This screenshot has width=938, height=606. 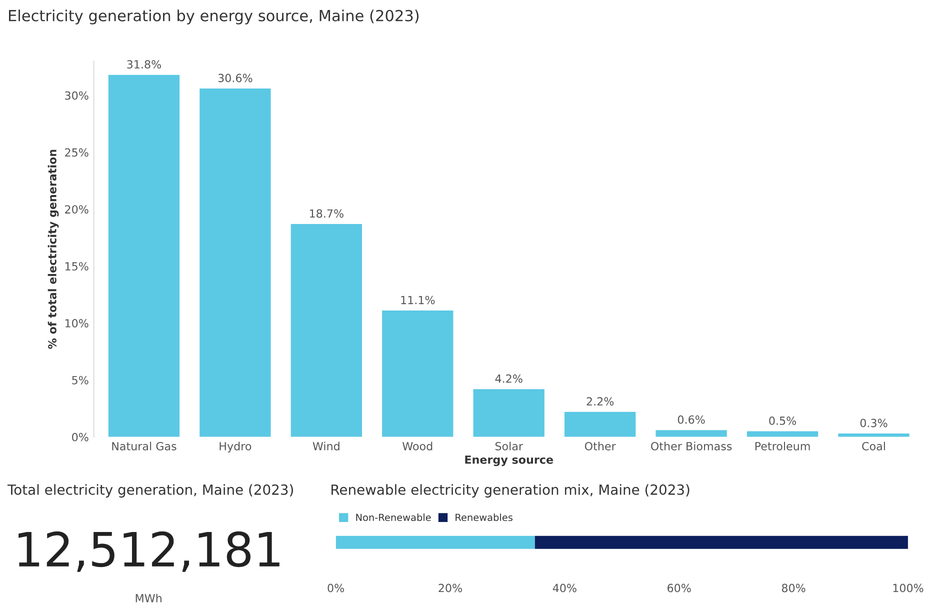 What do you see at coordinates (53, 249) in the screenshot?
I see `y-axis-title: % of total electricity generation` at bounding box center [53, 249].